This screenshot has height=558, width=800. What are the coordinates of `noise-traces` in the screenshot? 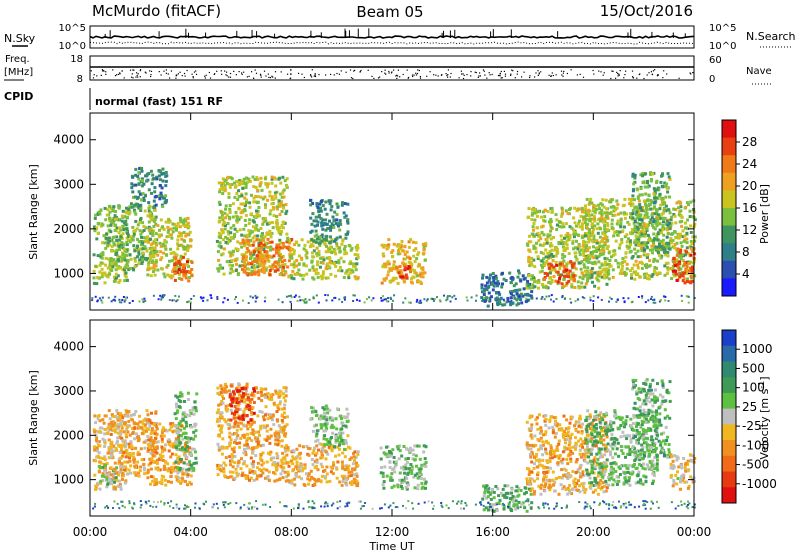 It's located at (392, 36).